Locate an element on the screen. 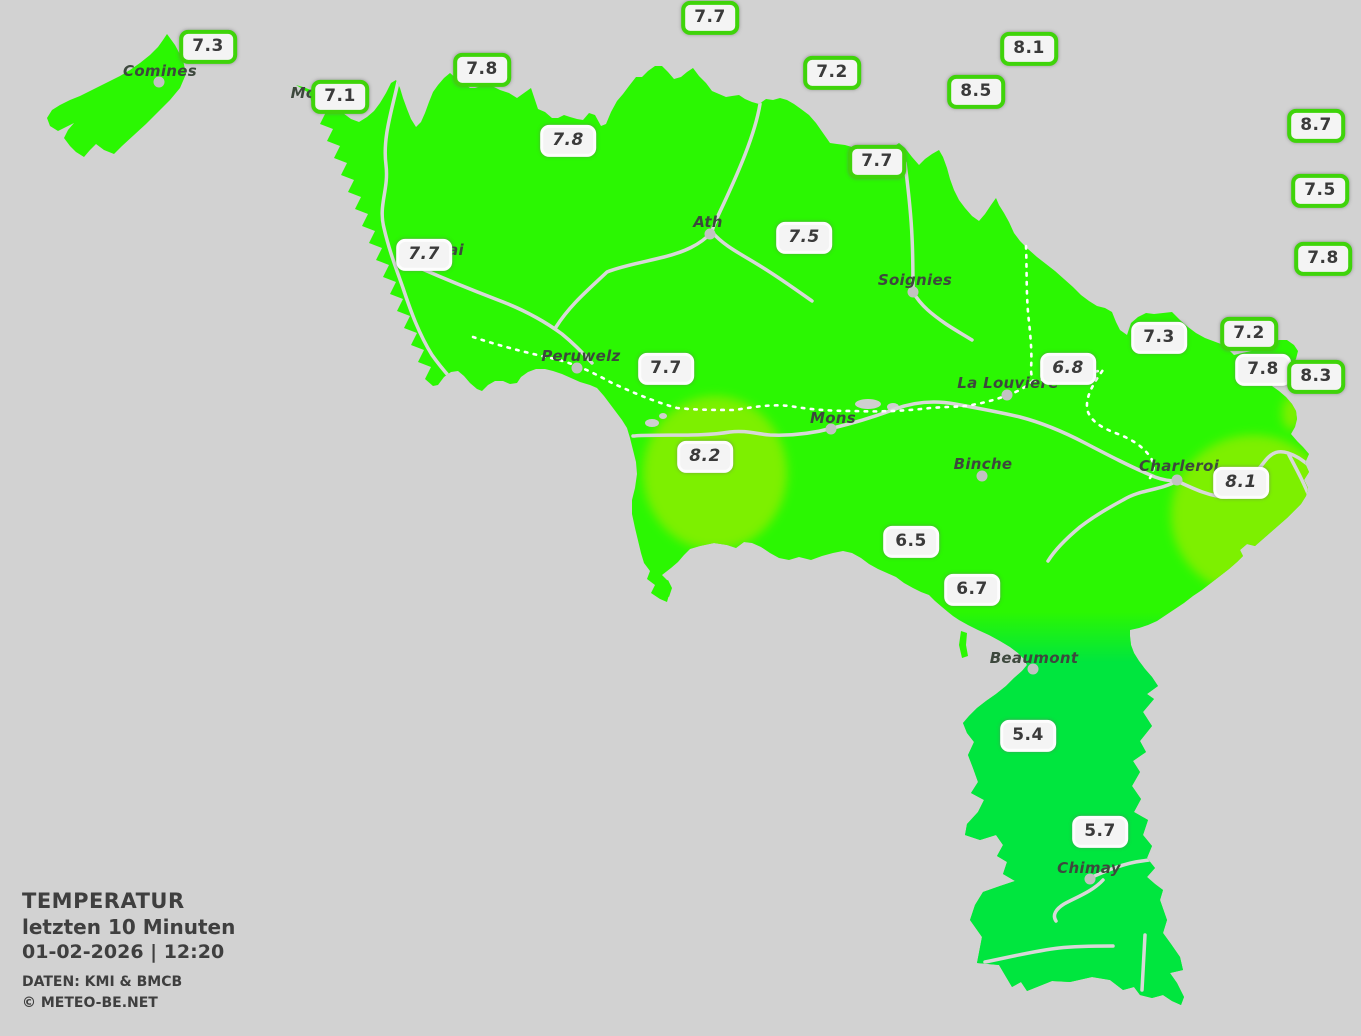 Image resolution: width=1361 pixels, height=1036 pixels. comines-exclave is located at coordinates (116, 95).